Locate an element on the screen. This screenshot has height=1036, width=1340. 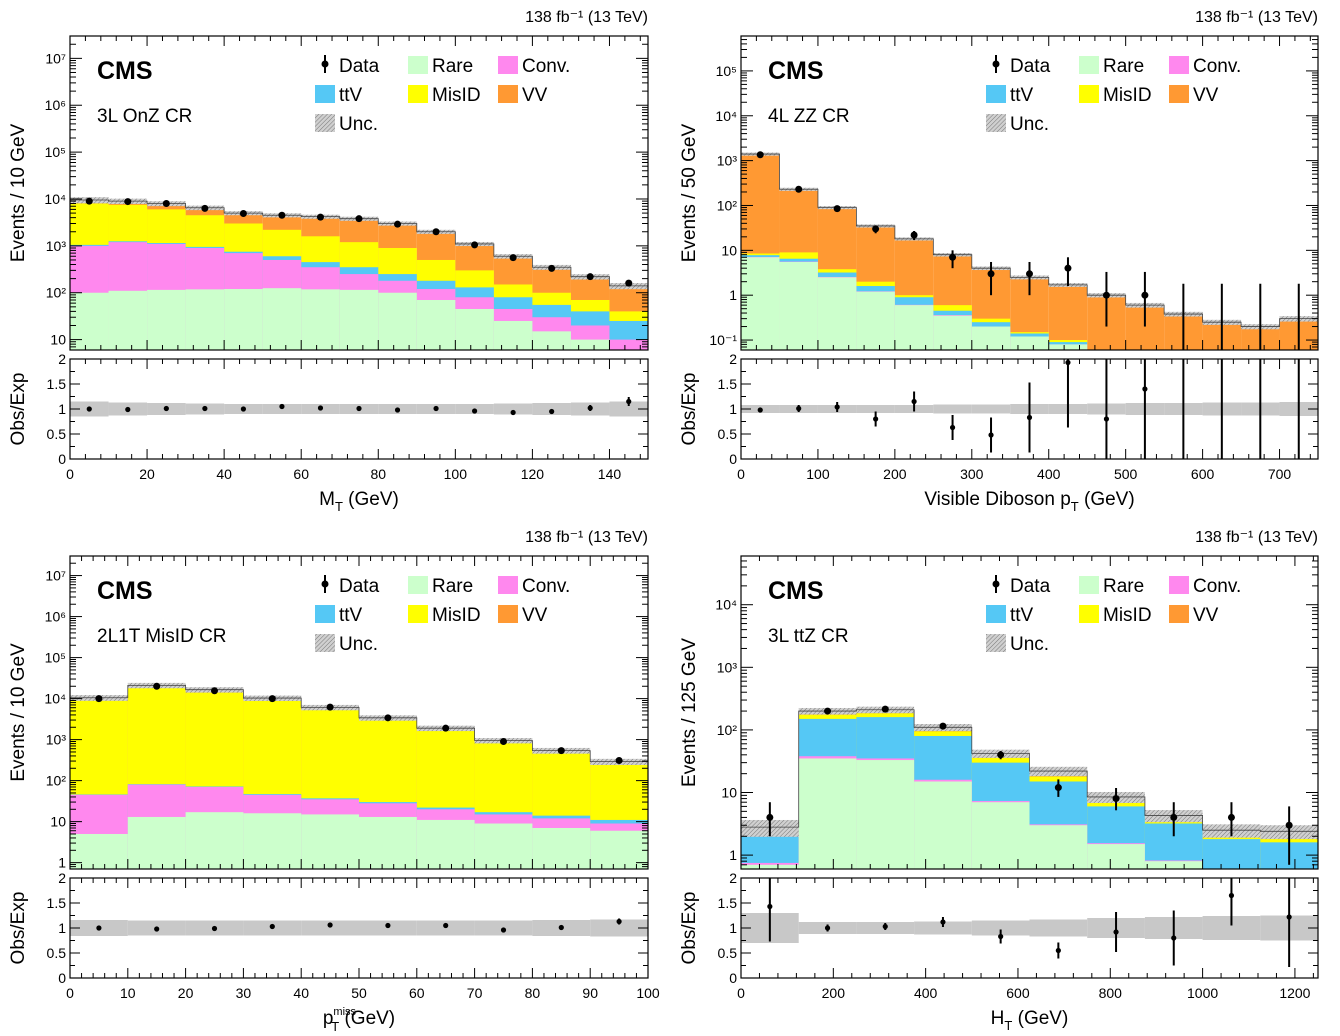
legend-swatch-vv is located at coordinates (1179, 614).